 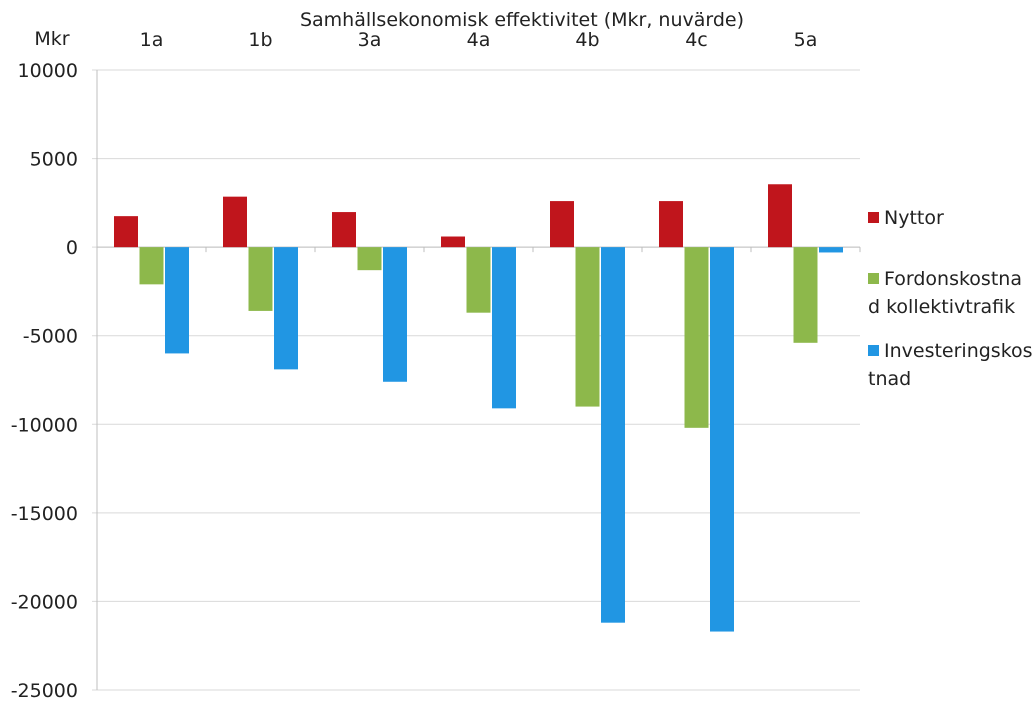 I want to click on x-category-labels: 1a 1b 3a 4a 4b 4c 5a, so click(x=479, y=40).